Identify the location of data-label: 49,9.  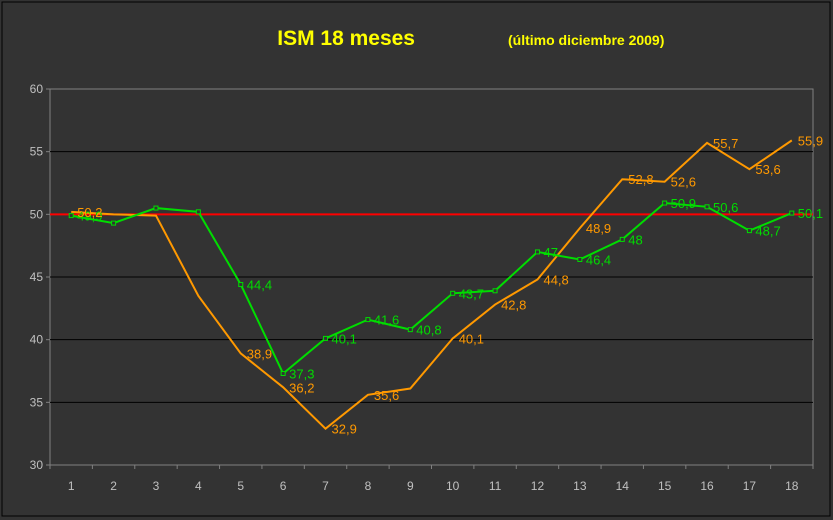
(89, 216).